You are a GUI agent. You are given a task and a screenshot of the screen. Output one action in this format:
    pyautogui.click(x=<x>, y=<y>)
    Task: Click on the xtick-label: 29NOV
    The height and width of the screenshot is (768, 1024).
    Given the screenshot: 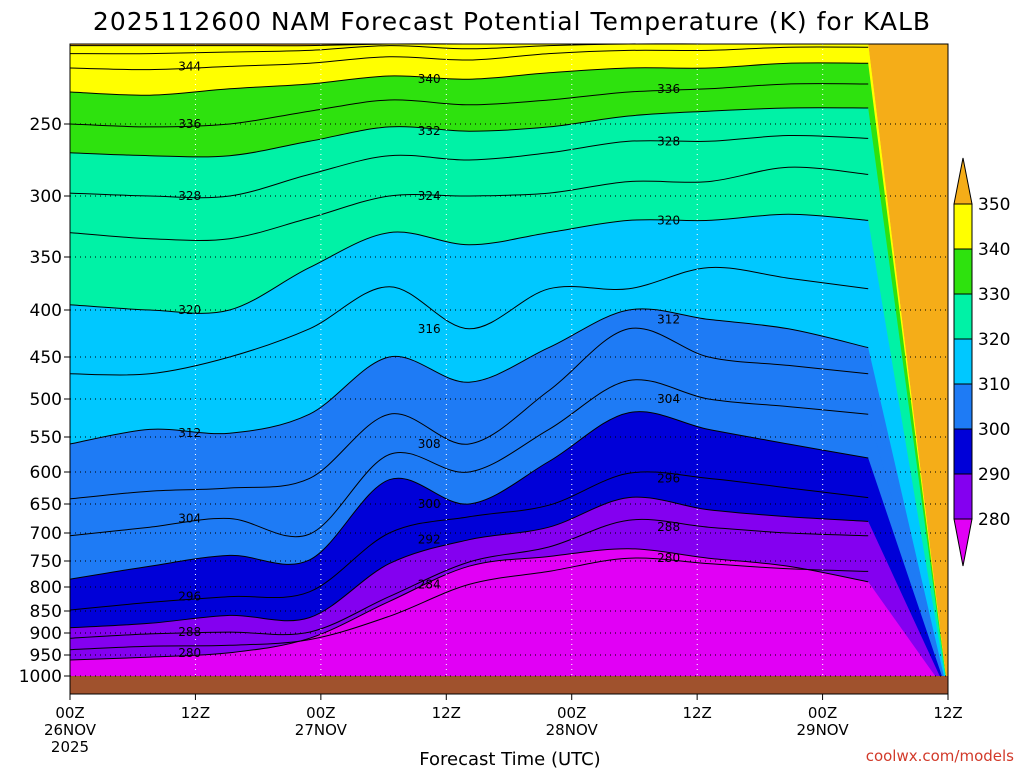 What is the action you would take?
    pyautogui.click(x=823, y=730)
    